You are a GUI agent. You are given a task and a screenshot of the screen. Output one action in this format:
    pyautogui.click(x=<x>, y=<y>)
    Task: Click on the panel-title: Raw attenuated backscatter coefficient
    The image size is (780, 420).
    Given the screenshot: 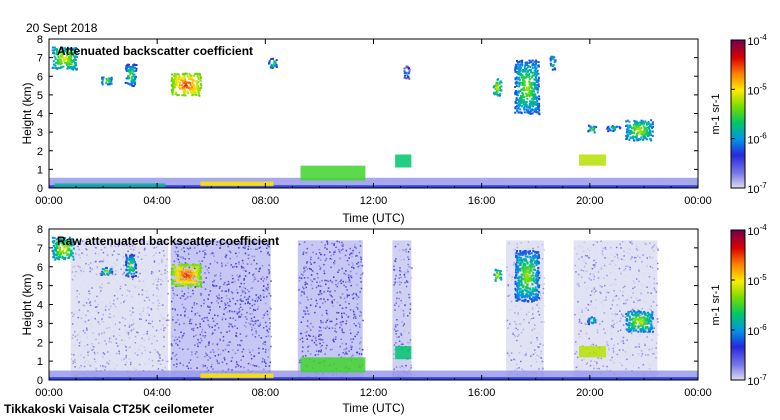 What is the action you would take?
    pyautogui.click(x=168, y=241)
    